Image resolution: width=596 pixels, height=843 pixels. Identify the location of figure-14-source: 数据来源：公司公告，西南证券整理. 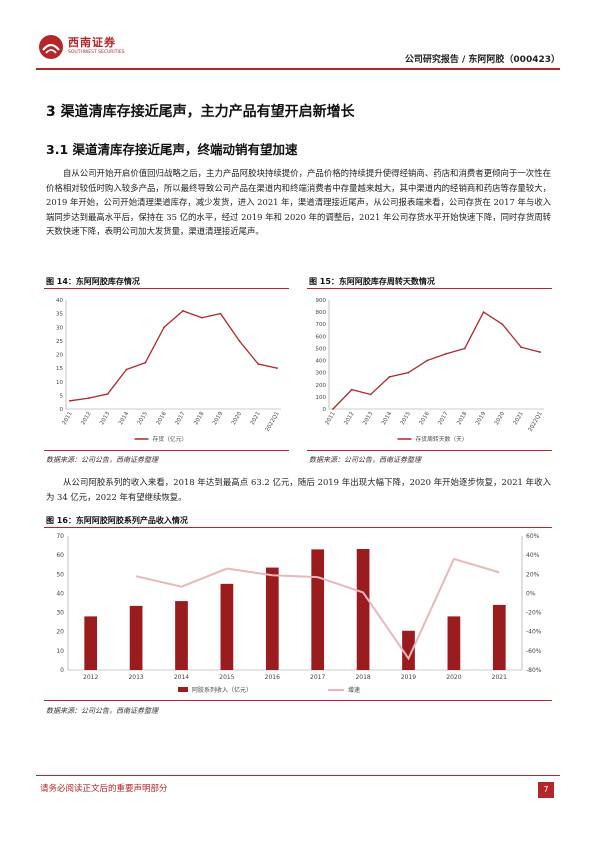
(102, 460).